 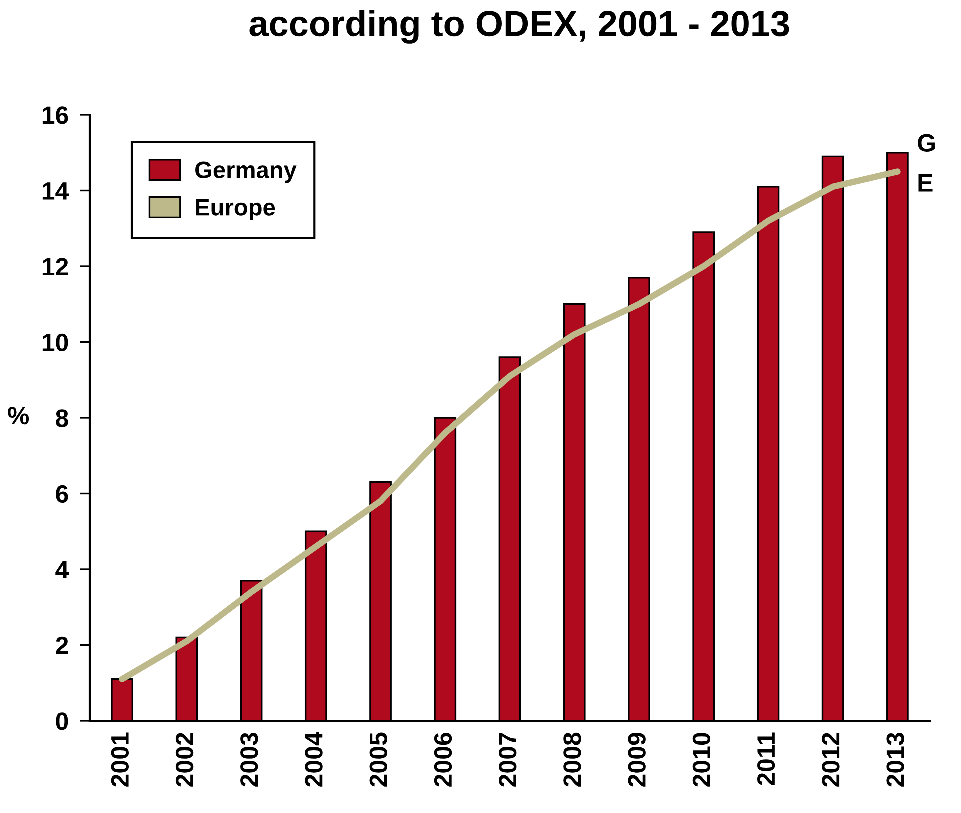 What do you see at coordinates (62, 419) in the screenshot?
I see `y-tick-label: 8` at bounding box center [62, 419].